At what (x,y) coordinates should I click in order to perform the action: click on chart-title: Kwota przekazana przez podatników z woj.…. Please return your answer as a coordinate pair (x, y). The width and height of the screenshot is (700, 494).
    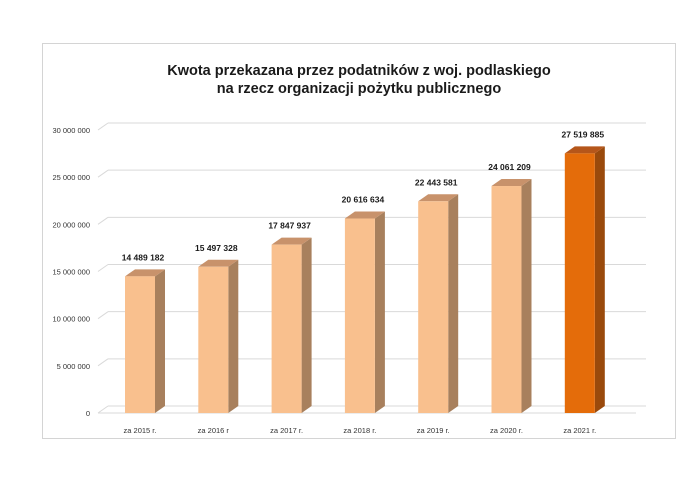
    Looking at the image, I should click on (359, 80).